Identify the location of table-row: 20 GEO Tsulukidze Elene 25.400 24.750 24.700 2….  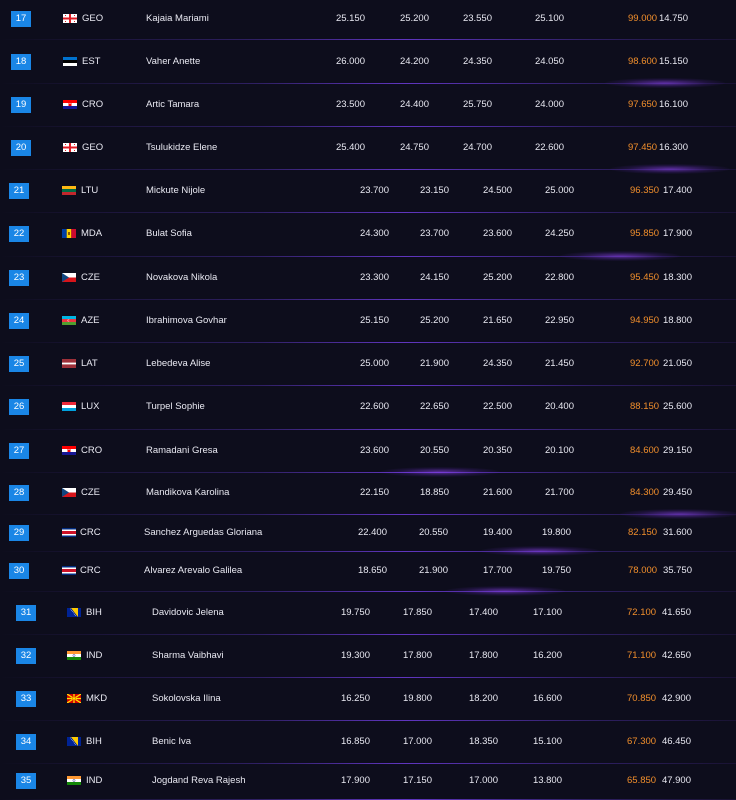
(368, 150).